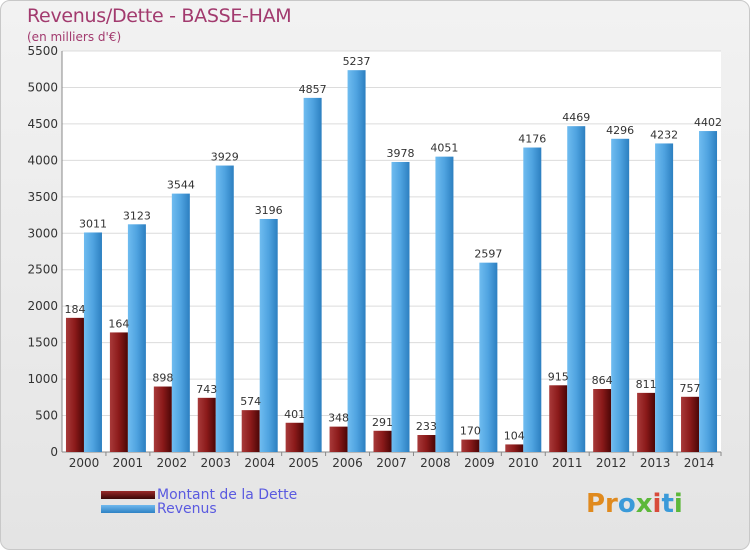  I want to click on x-tick-label: 2010, so click(523, 463).